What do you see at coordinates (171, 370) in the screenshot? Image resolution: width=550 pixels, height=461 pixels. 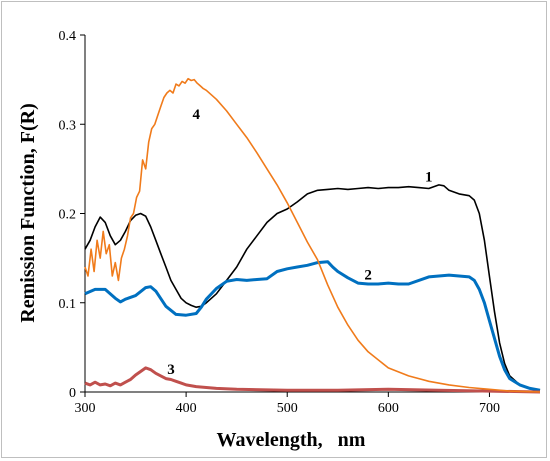 I see `curve-label-3: 3` at bounding box center [171, 370].